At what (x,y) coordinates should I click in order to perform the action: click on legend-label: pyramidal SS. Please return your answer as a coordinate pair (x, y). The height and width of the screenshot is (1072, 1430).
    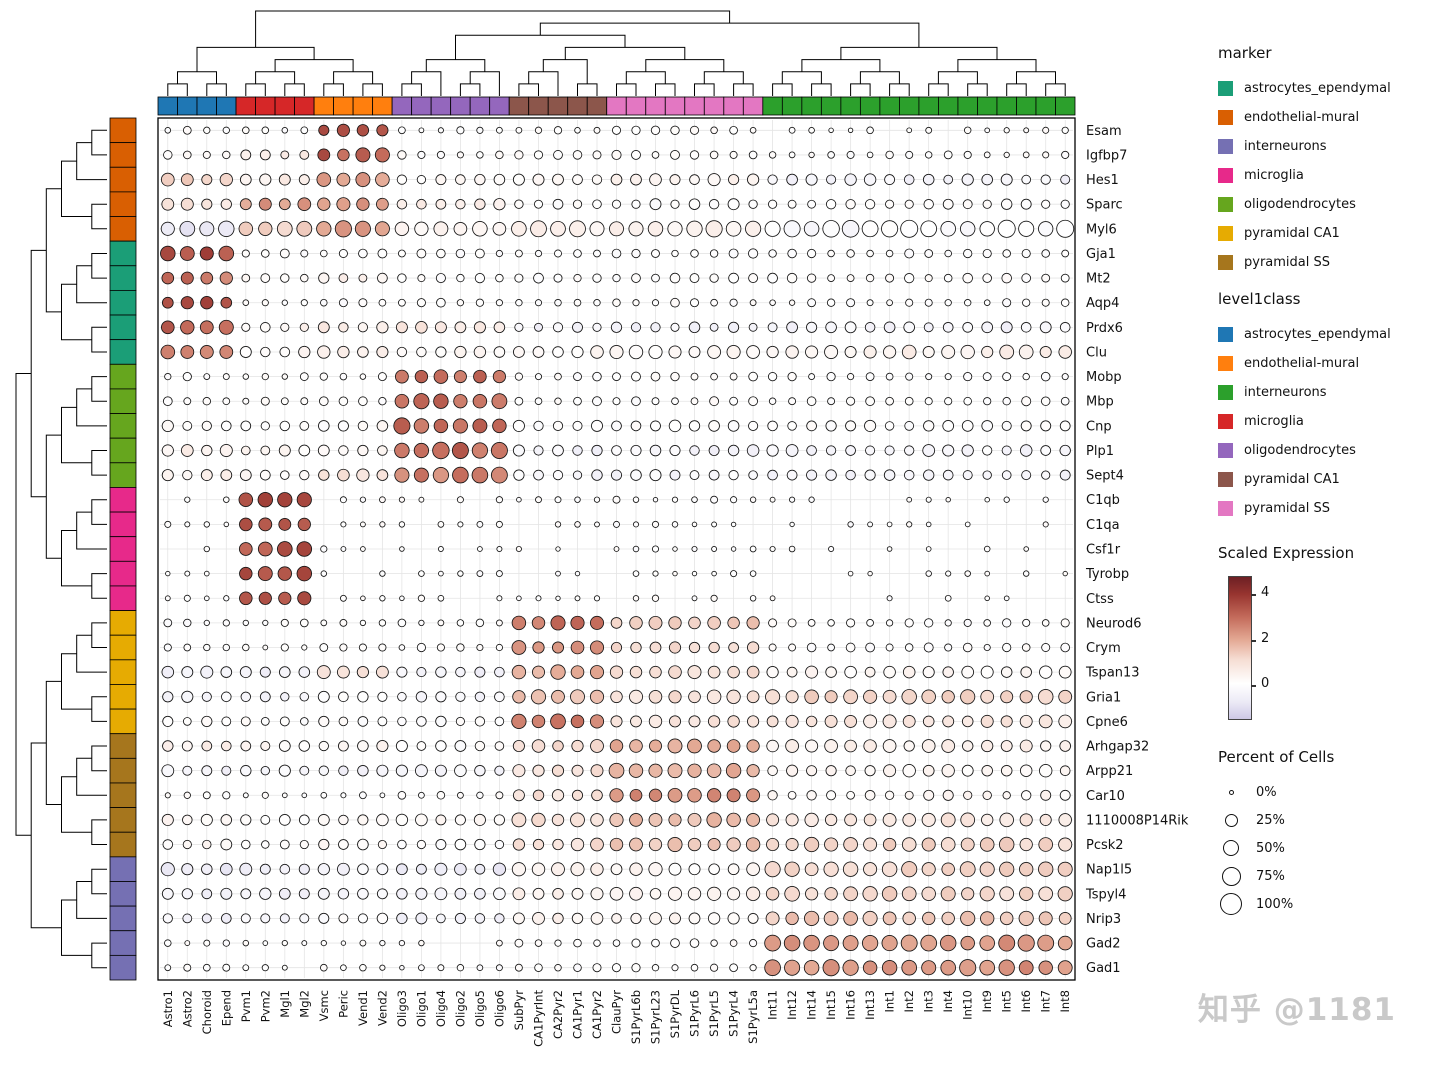
    Looking at the image, I should click on (1287, 508).